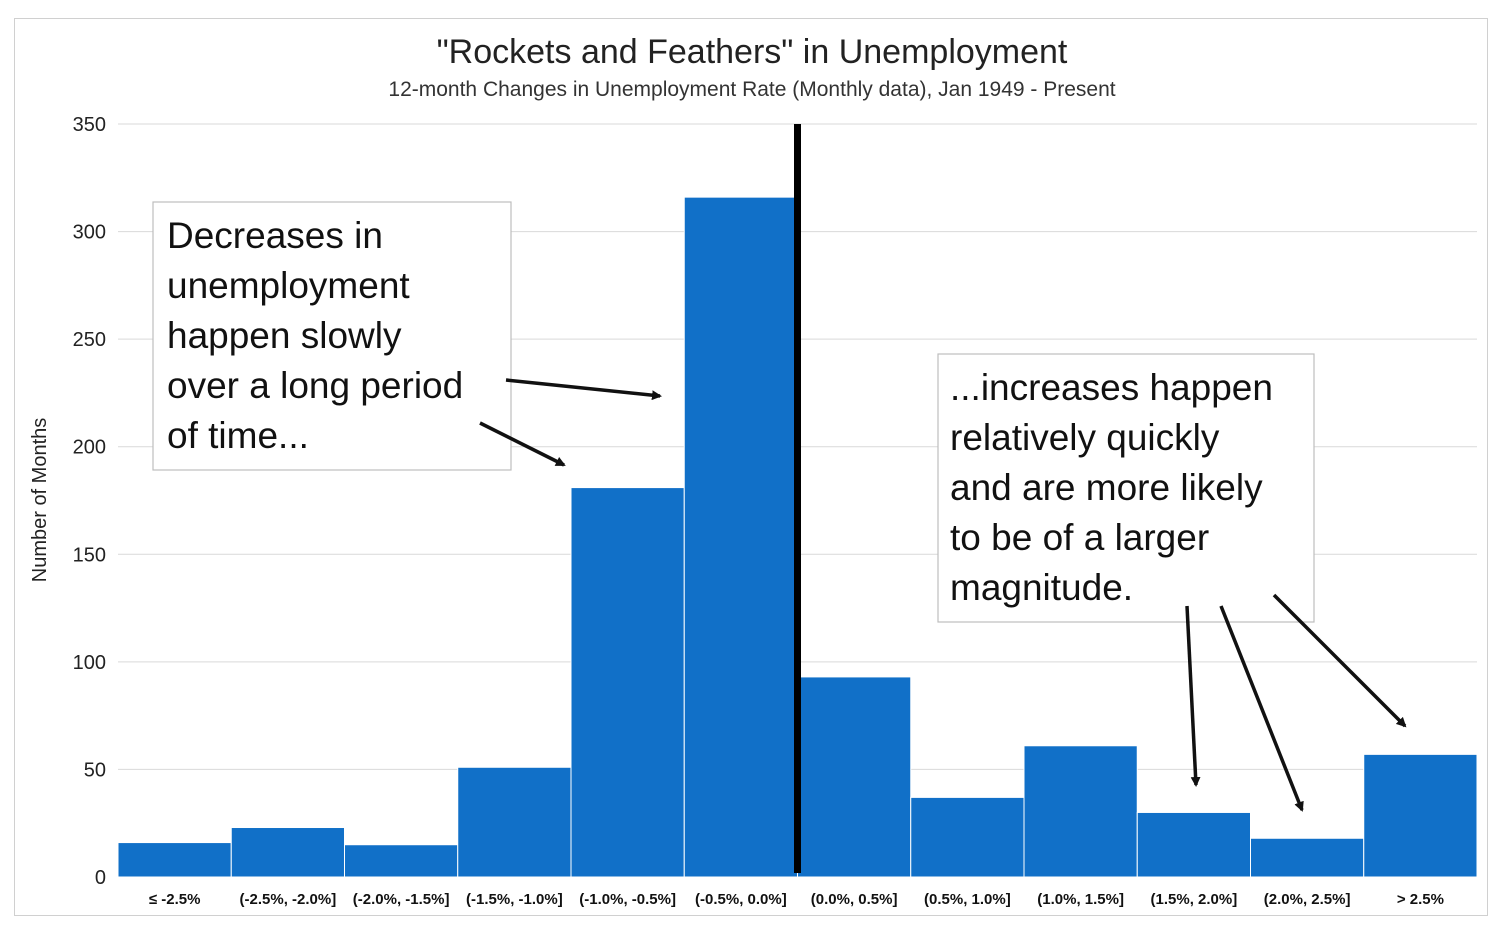 The height and width of the screenshot is (933, 1504). What do you see at coordinates (89, 448) in the screenshot?
I see `y-tick-label: 200` at bounding box center [89, 448].